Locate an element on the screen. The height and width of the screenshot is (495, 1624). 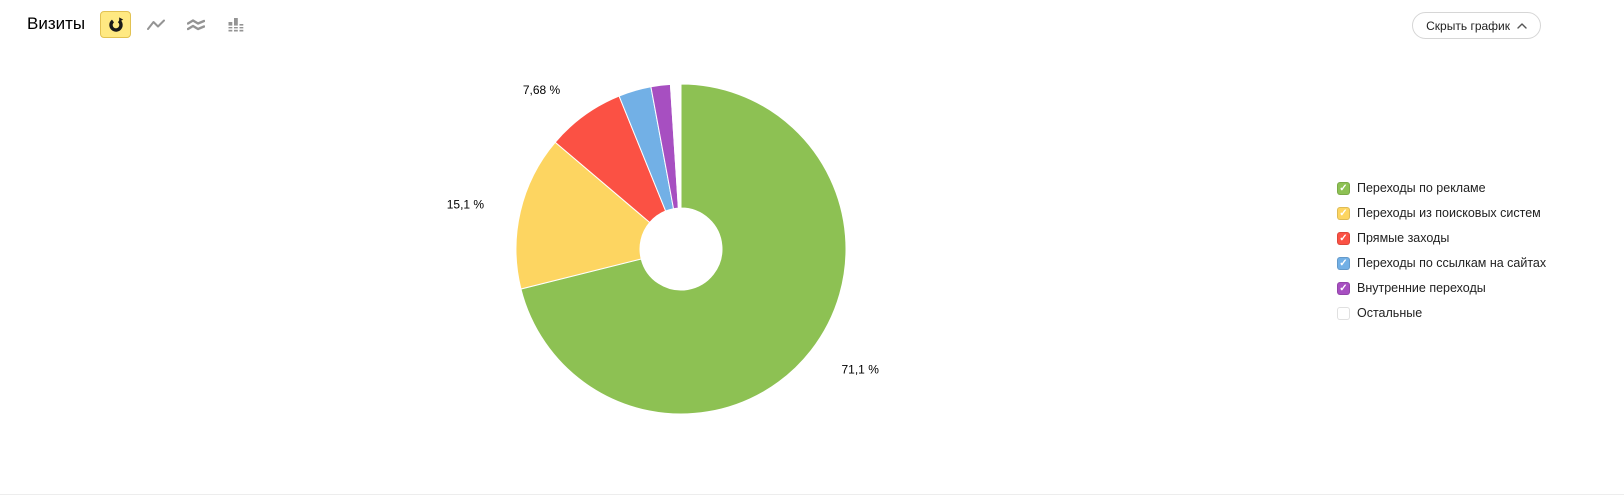
legend-item: ✓ Прямые заходы is located at coordinates (1441, 238).